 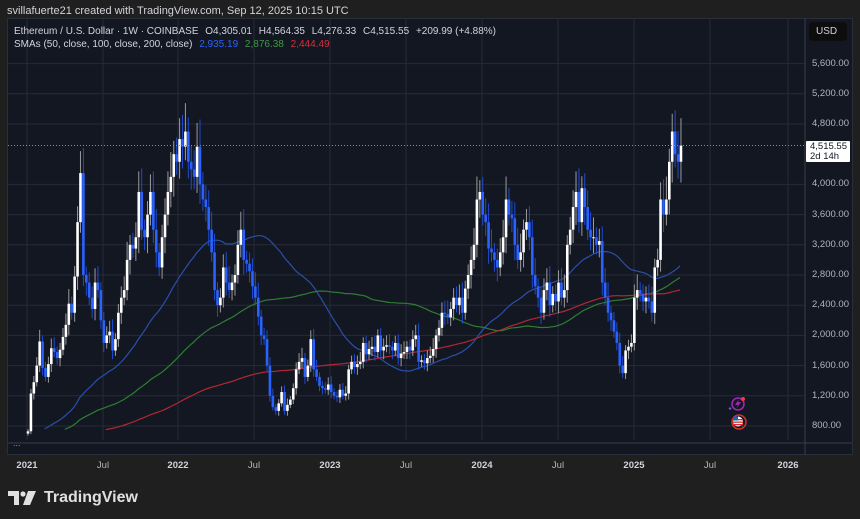 What do you see at coordinates (830, 274) in the screenshot?
I see `price-tick: 2,800.00` at bounding box center [830, 274].